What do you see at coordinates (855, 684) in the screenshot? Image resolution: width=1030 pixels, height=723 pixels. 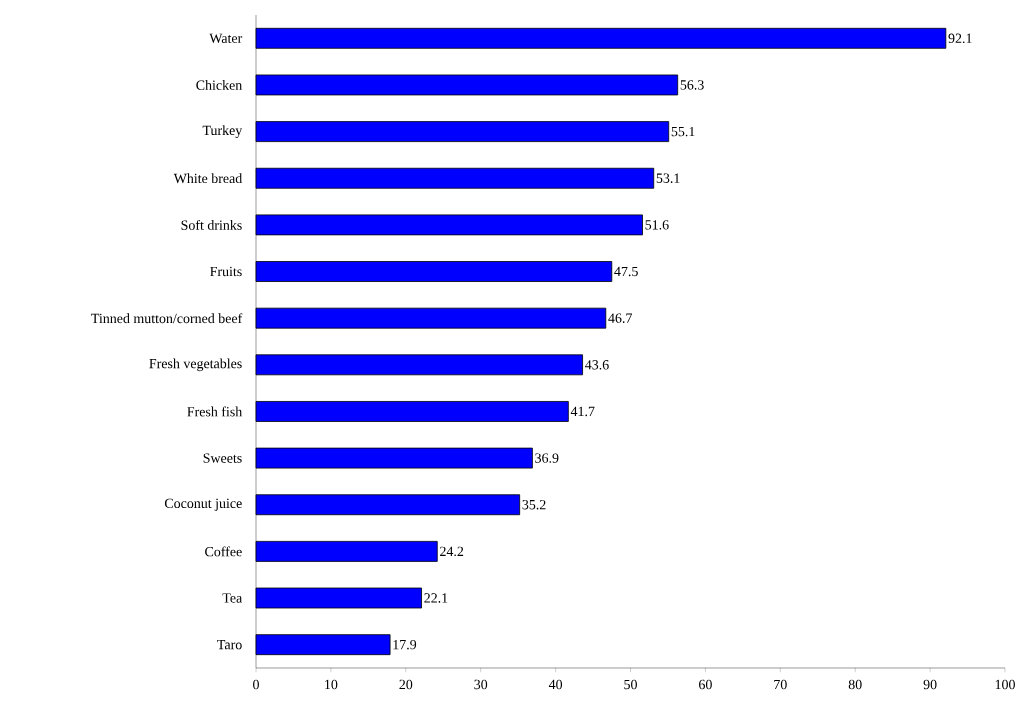 I see `x-tick-label: 80` at bounding box center [855, 684].